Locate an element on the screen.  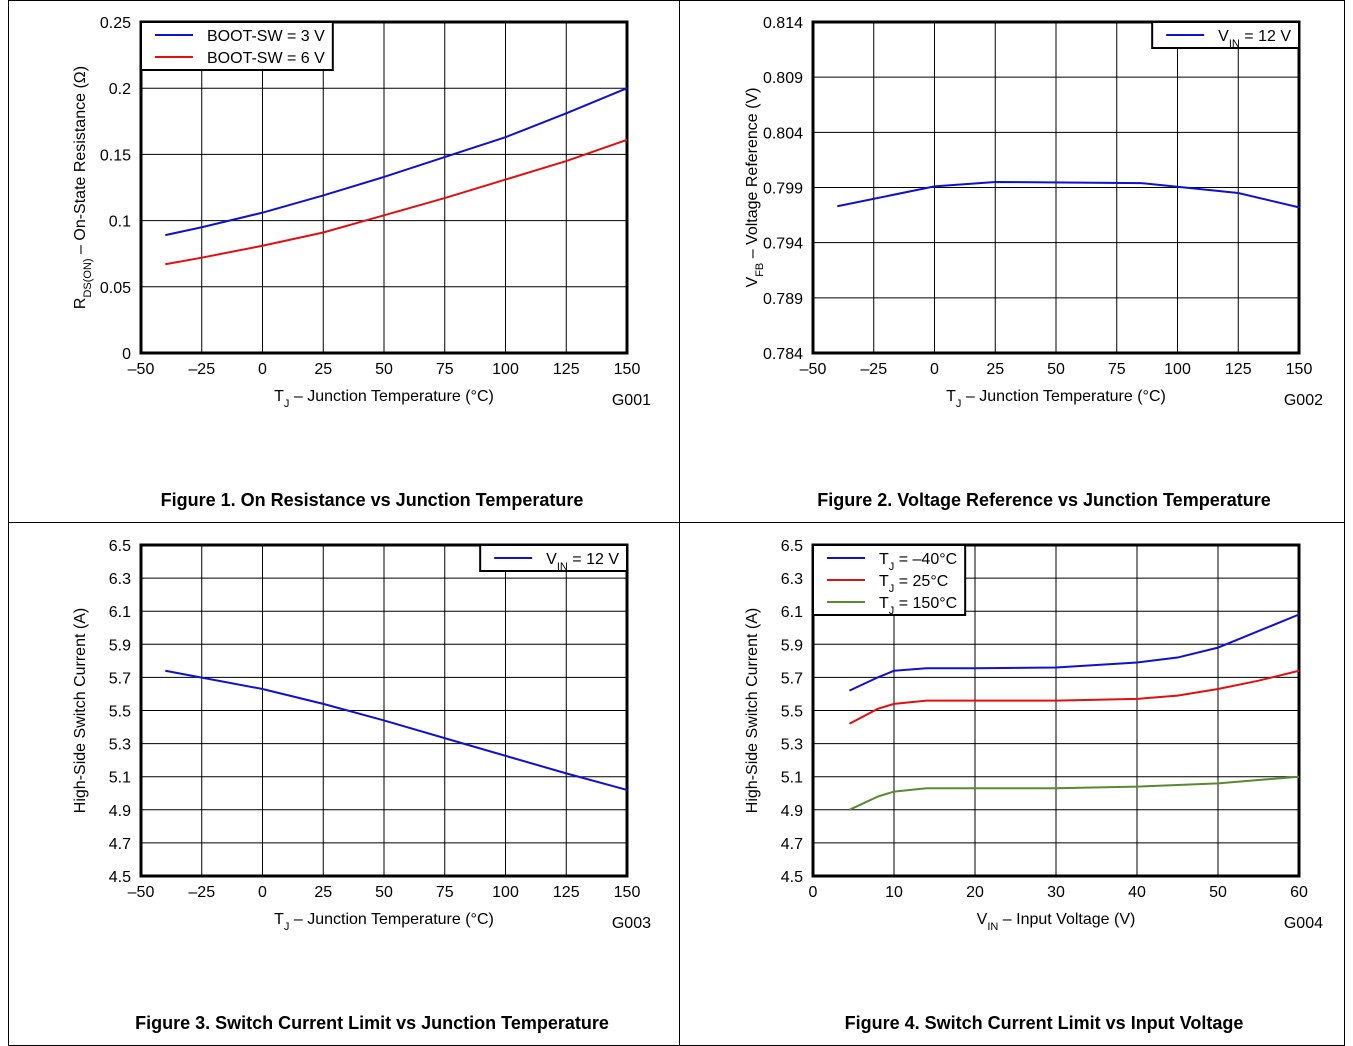
x-tick-label: 60 is located at coordinates (1299, 892).